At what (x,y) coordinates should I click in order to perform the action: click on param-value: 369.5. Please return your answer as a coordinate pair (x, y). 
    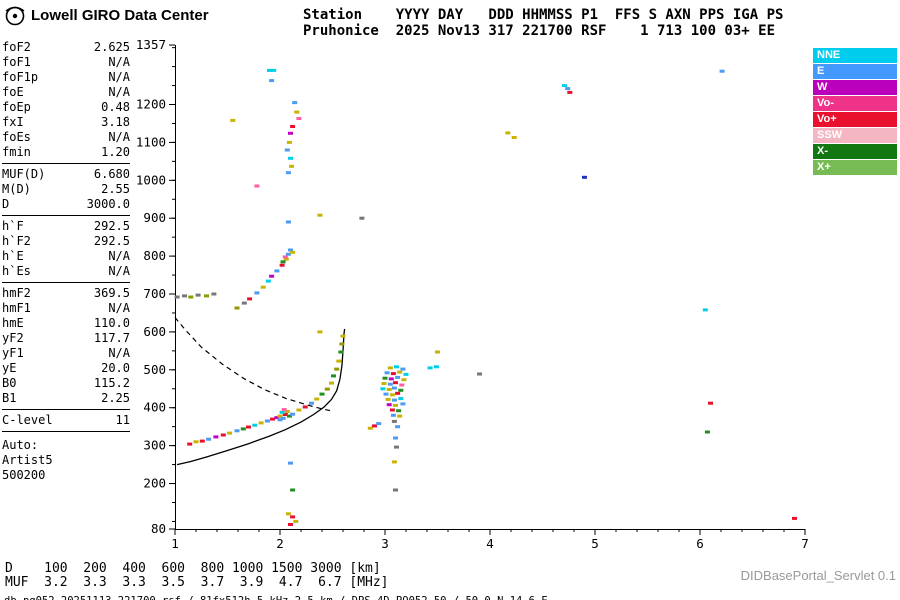
    Looking at the image, I should click on (111, 293).